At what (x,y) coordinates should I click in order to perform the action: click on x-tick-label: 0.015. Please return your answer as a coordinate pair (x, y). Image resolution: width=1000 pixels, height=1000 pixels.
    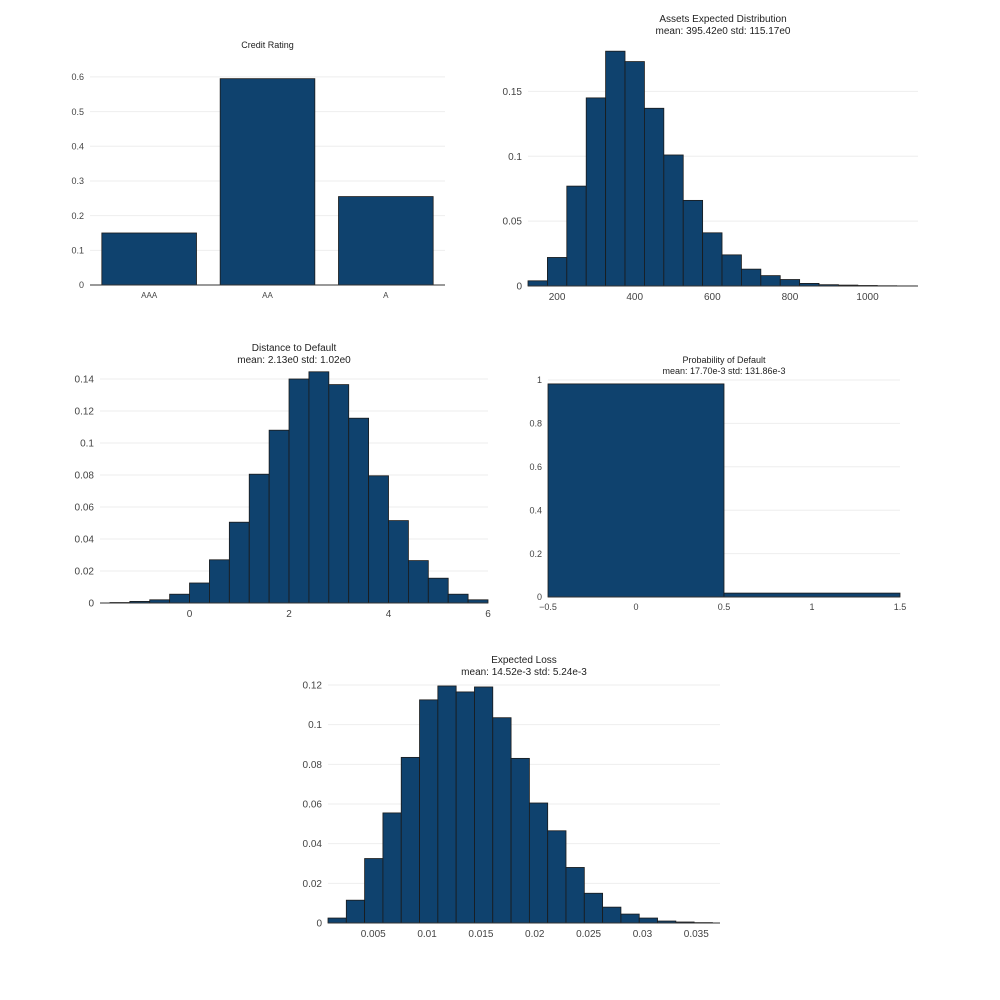
    Looking at the image, I should click on (480, 934).